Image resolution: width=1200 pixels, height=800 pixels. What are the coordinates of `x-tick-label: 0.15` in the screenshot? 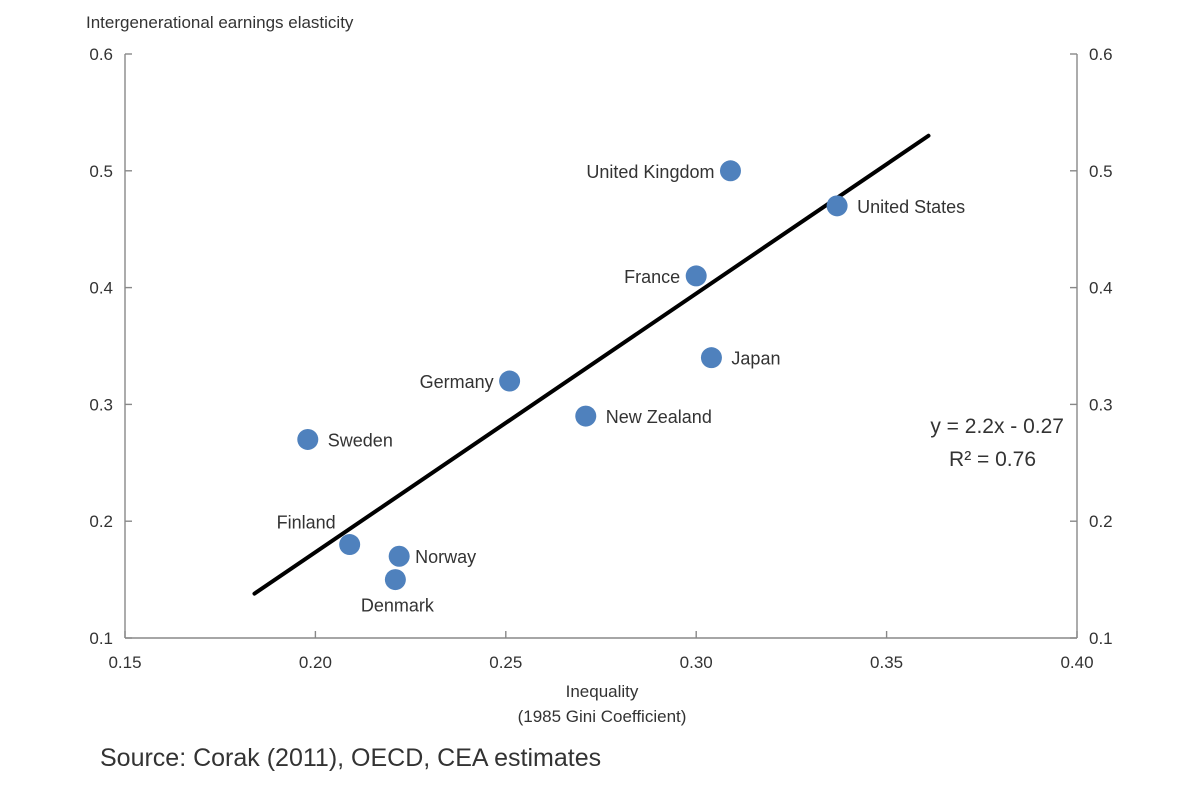 It's located at (124, 662).